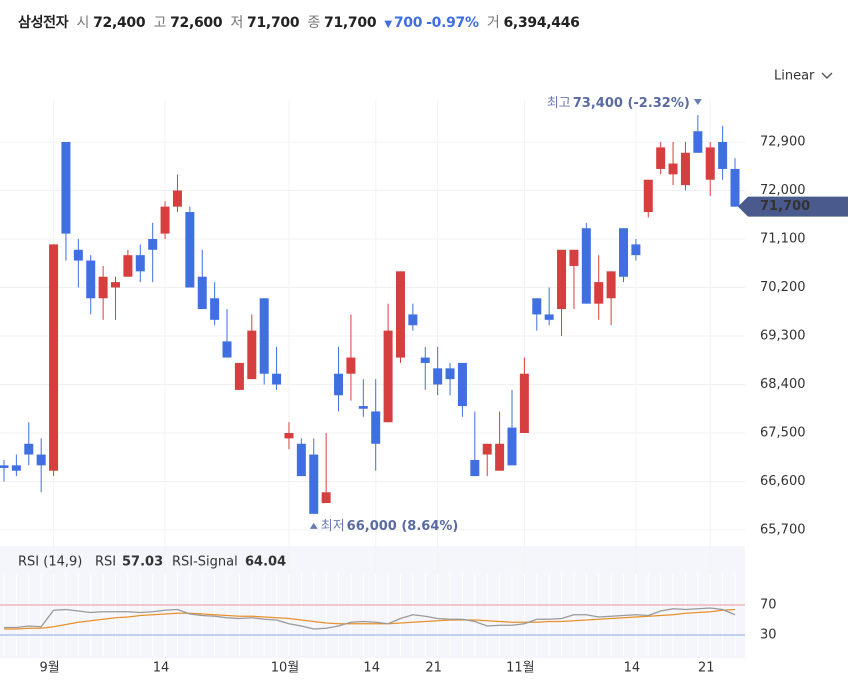 The height and width of the screenshot is (692, 856). What do you see at coordinates (559, 103) in the screenshot?
I see `annotation-label: 최고` at bounding box center [559, 103].